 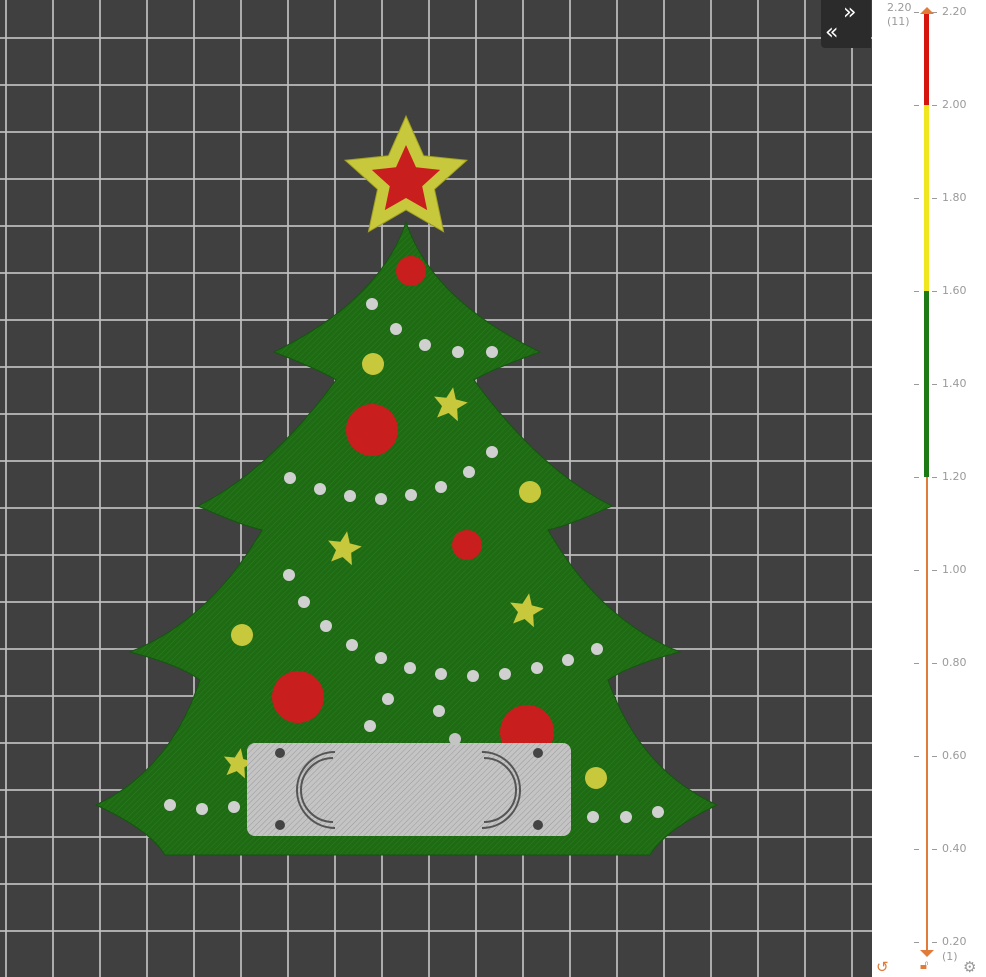 What do you see at coordinates (927, 713) in the screenshot?
I see `layer-range-line` at bounding box center [927, 713].